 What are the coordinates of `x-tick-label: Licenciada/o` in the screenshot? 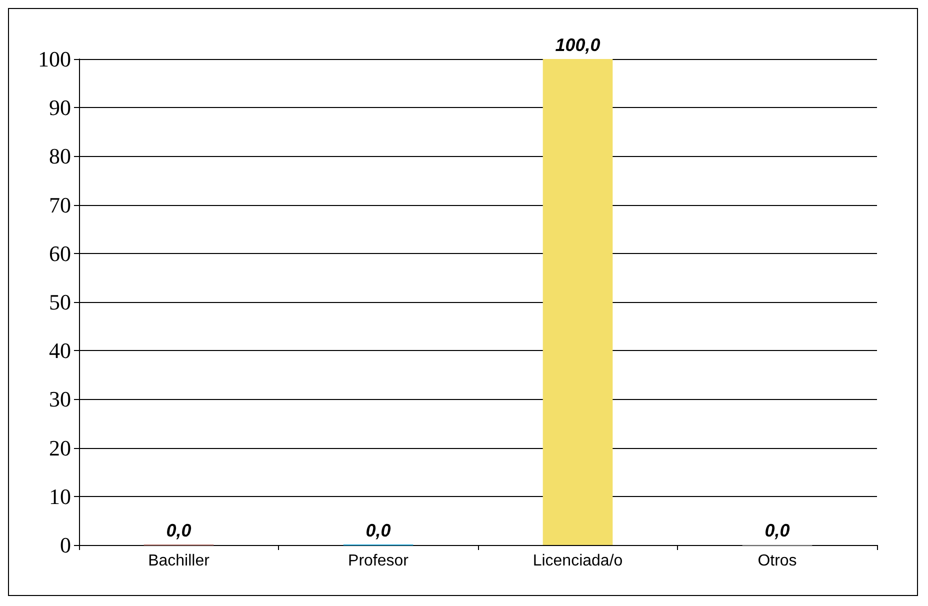 It's located at (577, 561).